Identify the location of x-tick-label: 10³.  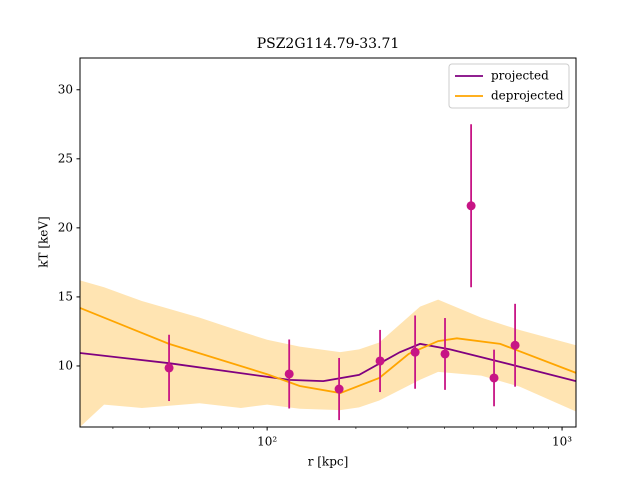
(562, 442).